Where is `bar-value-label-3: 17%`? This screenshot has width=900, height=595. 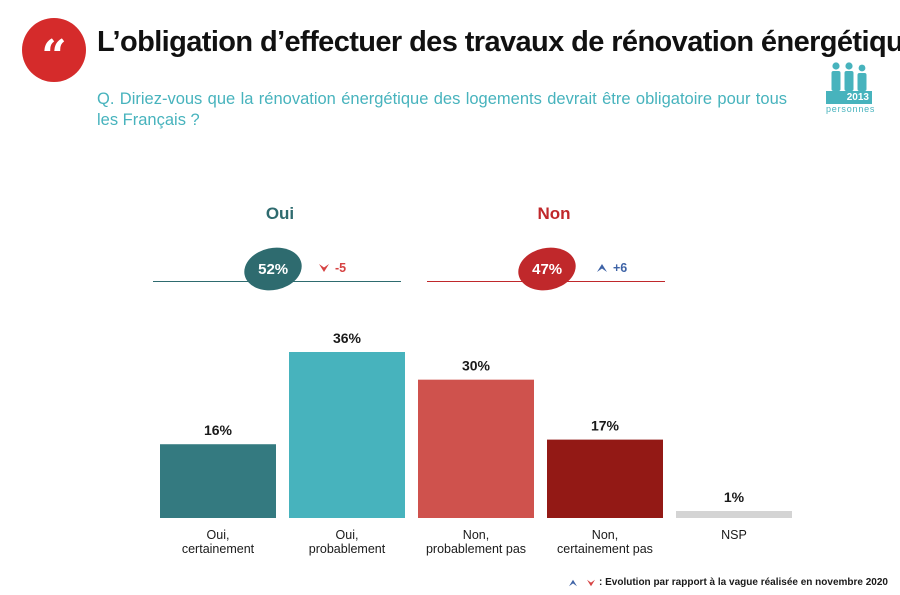 bar-value-label-3: 17% is located at coordinates (605, 426).